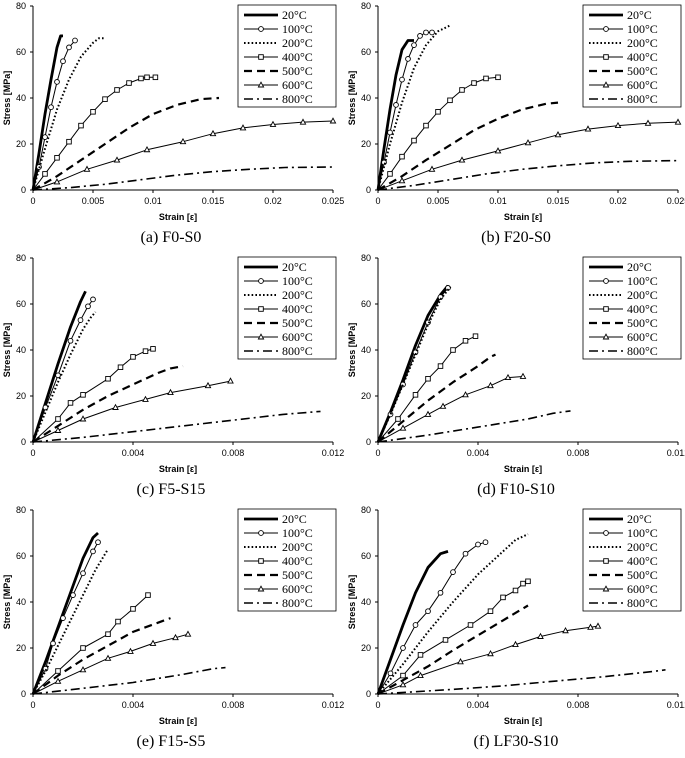  What do you see at coordinates (676, 453) in the screenshot?
I see `x-tick-label: 0.012` at bounding box center [676, 453].